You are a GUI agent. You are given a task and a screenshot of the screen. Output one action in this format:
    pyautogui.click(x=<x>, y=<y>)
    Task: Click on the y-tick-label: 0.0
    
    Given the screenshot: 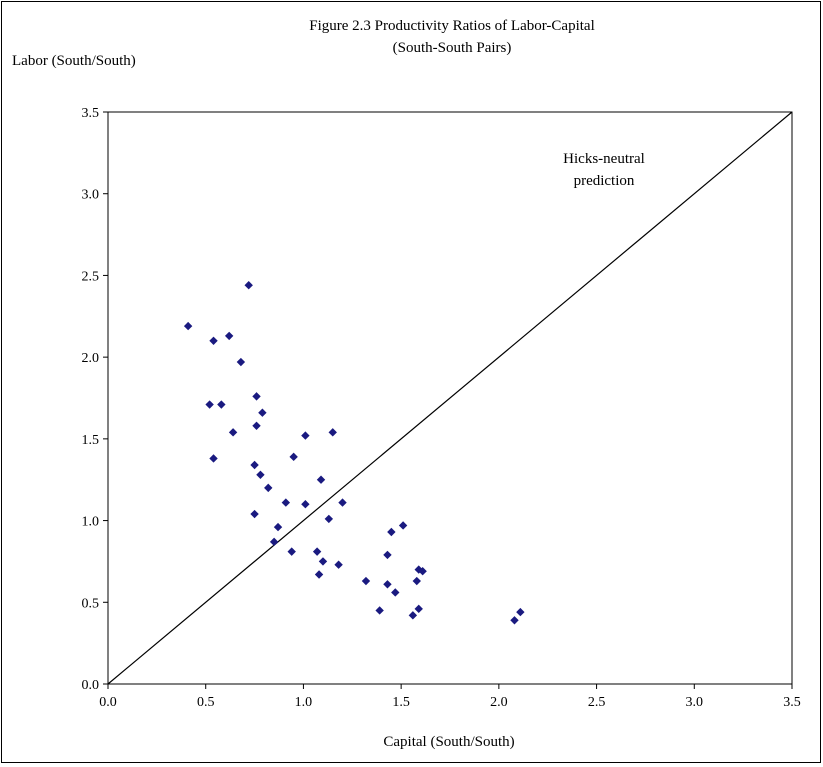 What is the action you would take?
    pyautogui.click(x=91, y=685)
    